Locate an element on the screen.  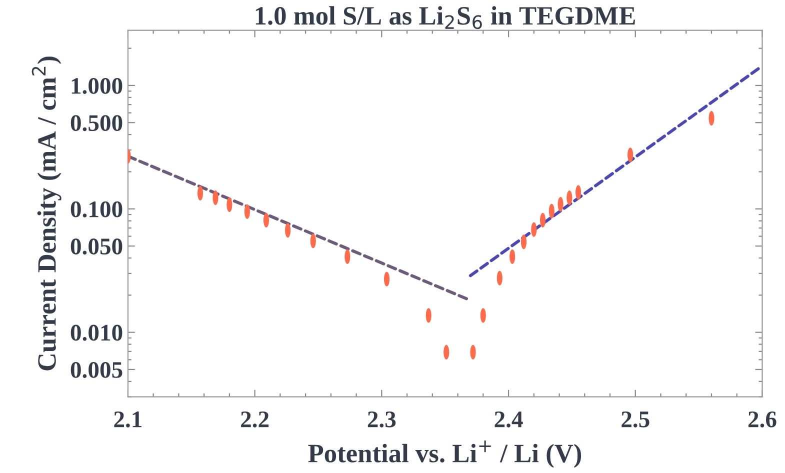
y-tick-label: 0.100 is located at coordinates (96, 209).